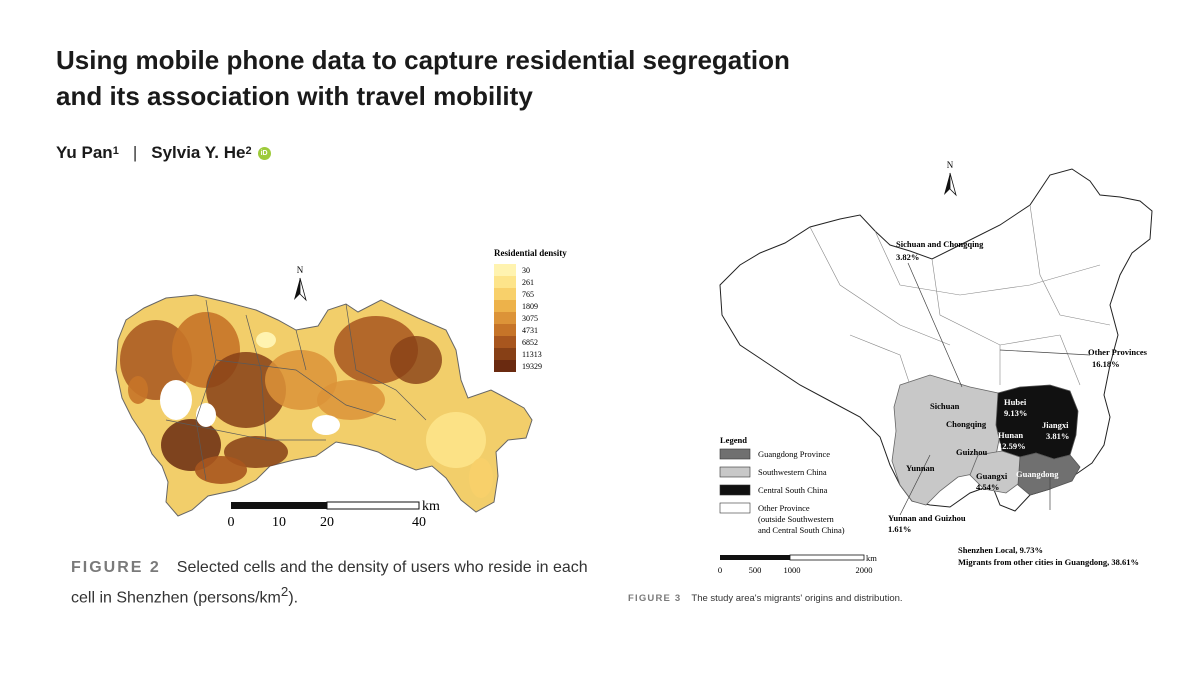 Image resolution: width=1200 pixels, height=675 pixels. I want to click on label-jiangxi: Jiangxi, so click(1055, 425).